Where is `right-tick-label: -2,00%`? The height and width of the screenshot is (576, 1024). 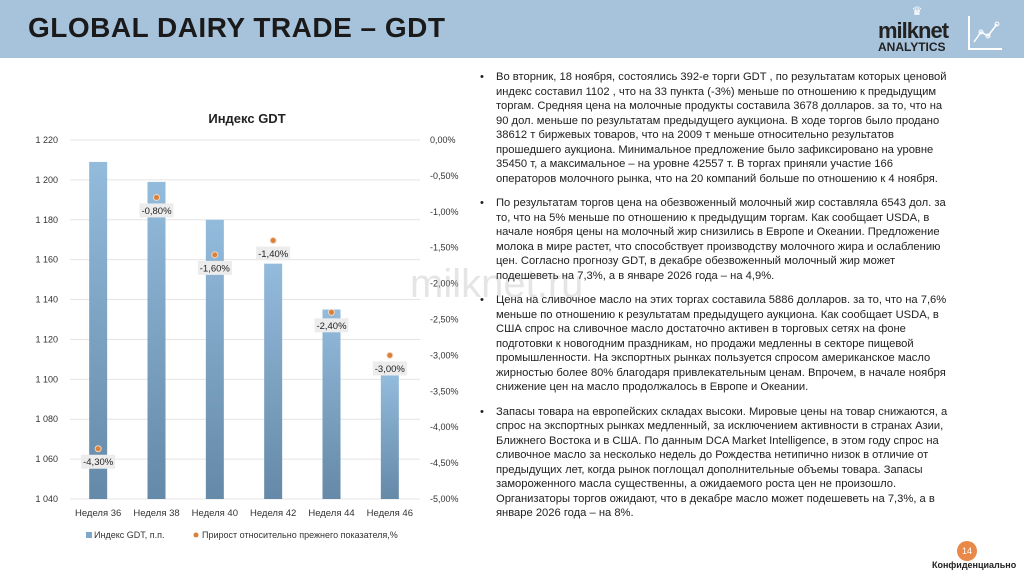 right-tick-label: -2,00% is located at coordinates (444, 284).